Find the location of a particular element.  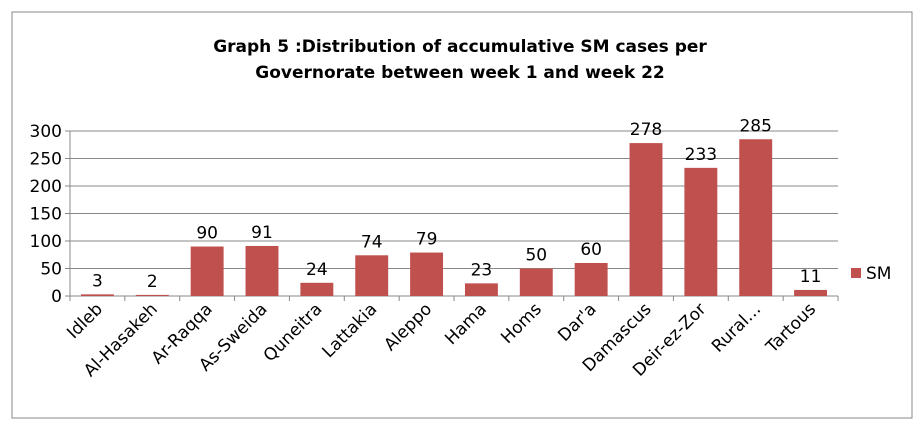

data-label: 24 is located at coordinates (317, 270).